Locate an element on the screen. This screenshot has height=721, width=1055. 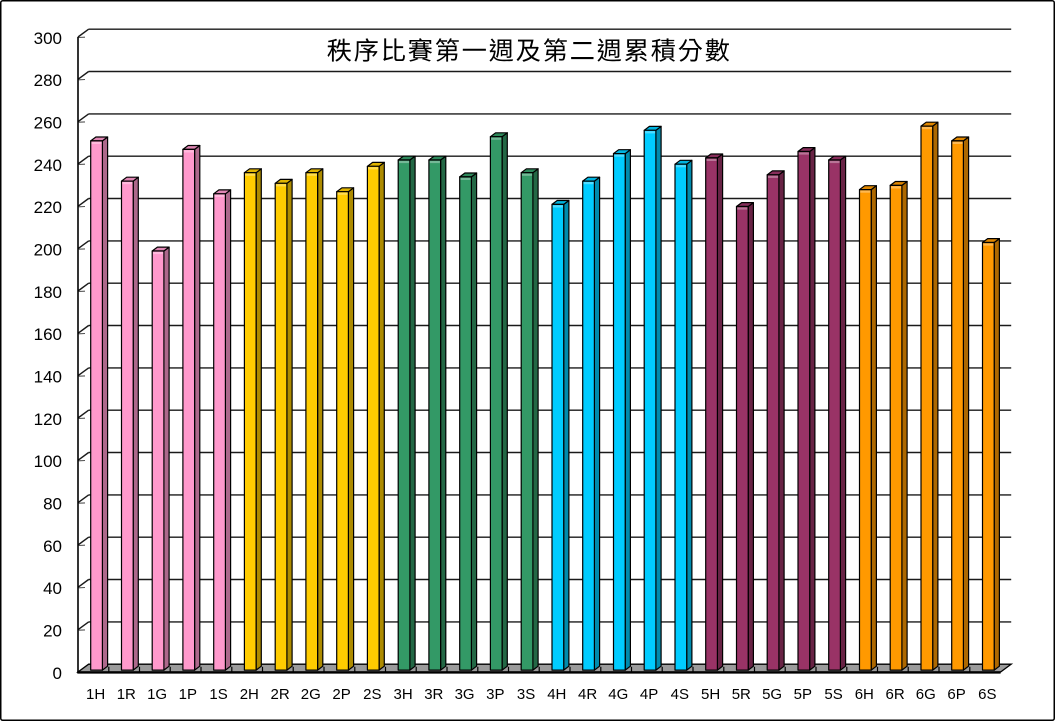
svg-text: 1S is located at coordinates (218, 694).